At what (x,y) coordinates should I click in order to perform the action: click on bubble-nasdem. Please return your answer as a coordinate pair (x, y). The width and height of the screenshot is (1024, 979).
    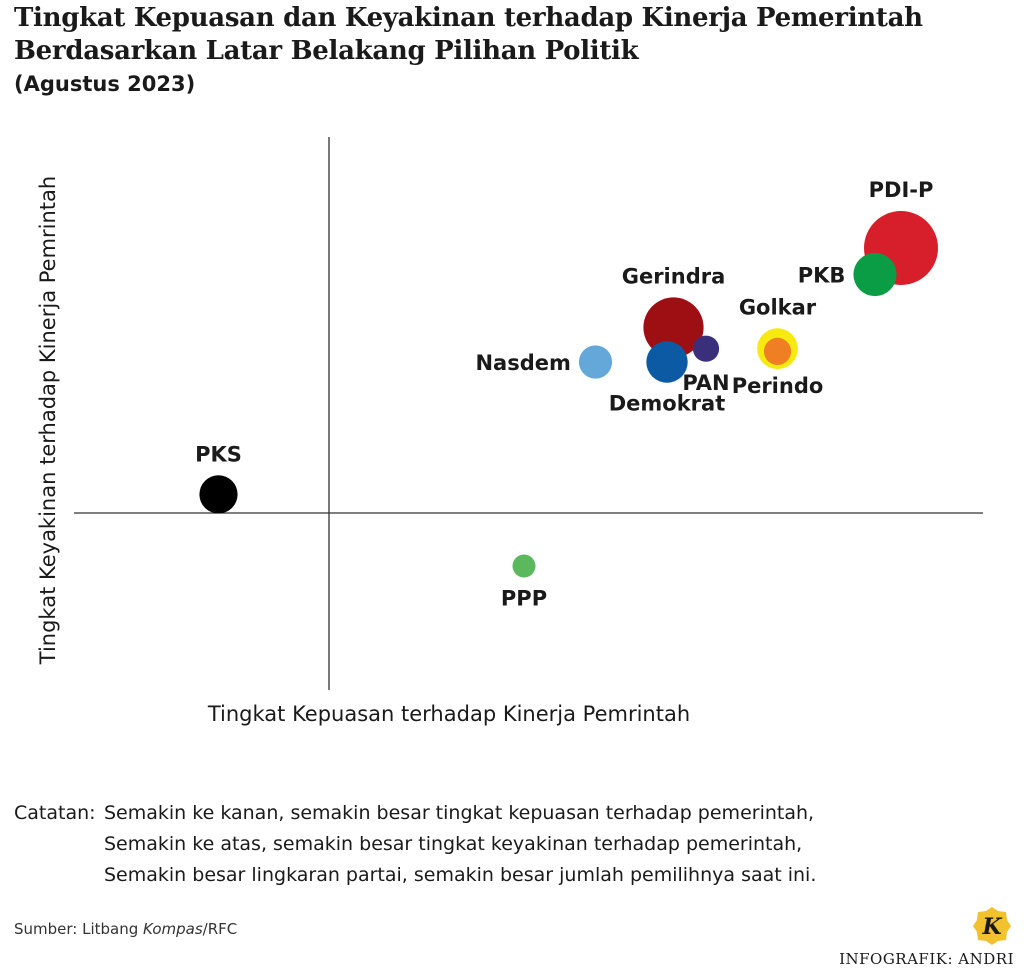
    Looking at the image, I should click on (595, 362).